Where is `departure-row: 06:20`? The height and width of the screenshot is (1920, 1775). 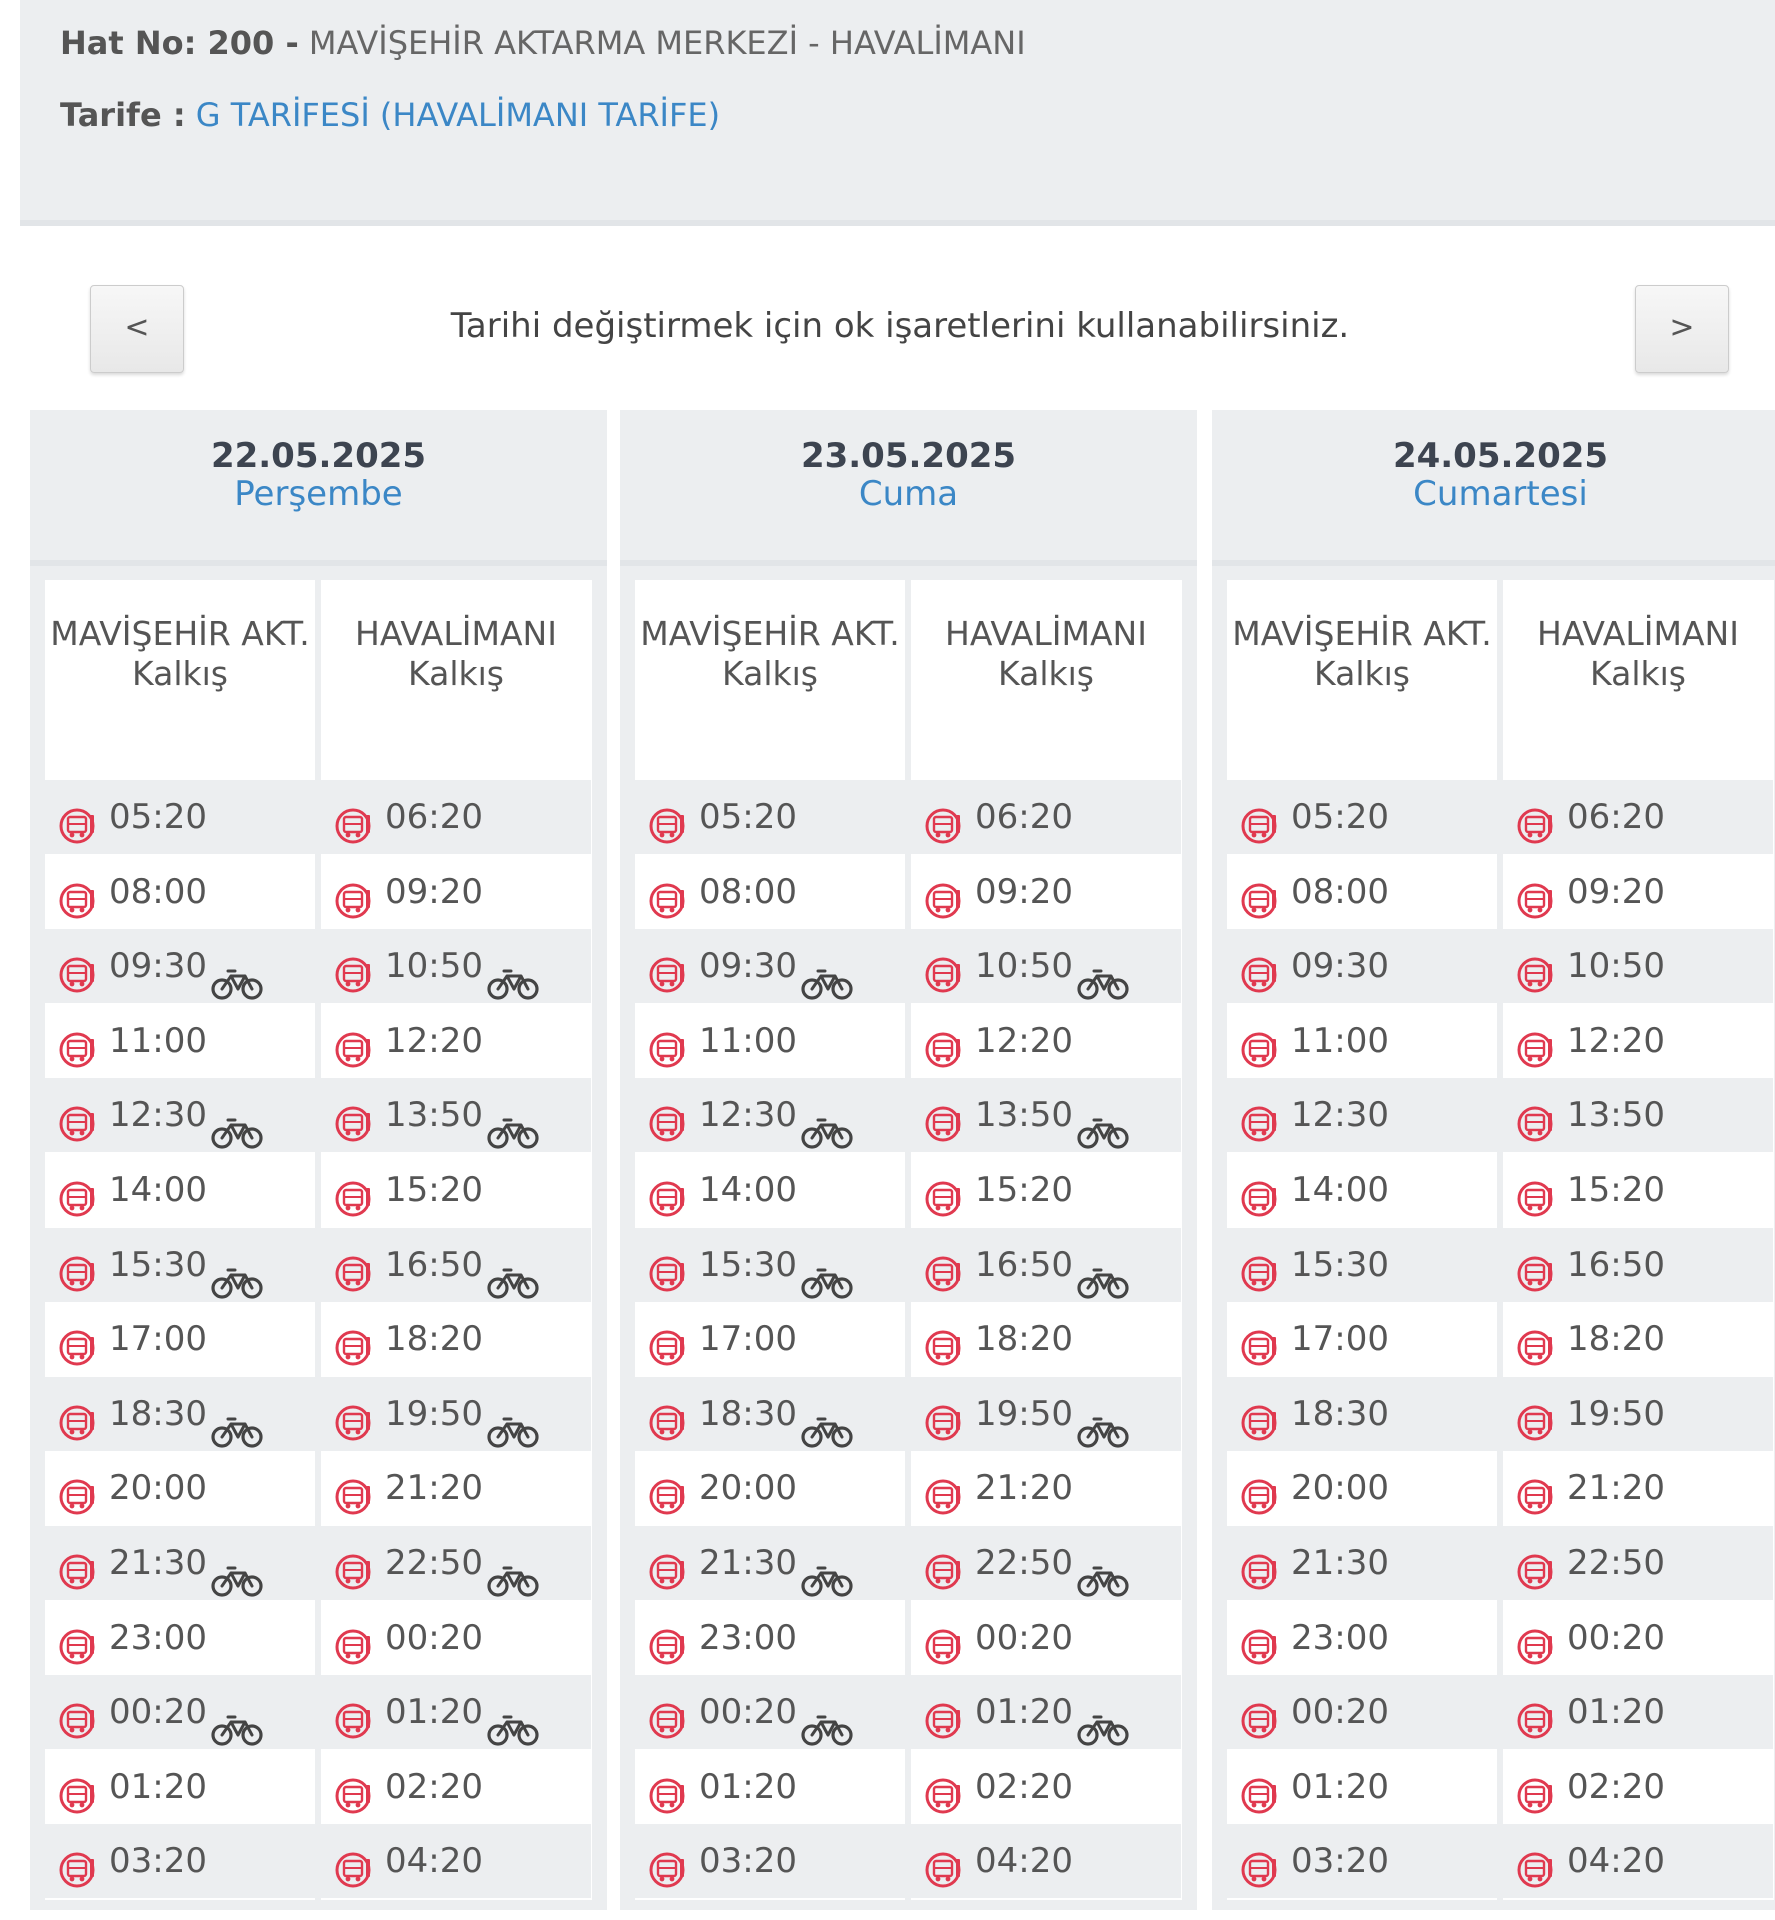 departure-row: 06:20 is located at coordinates (1638, 817).